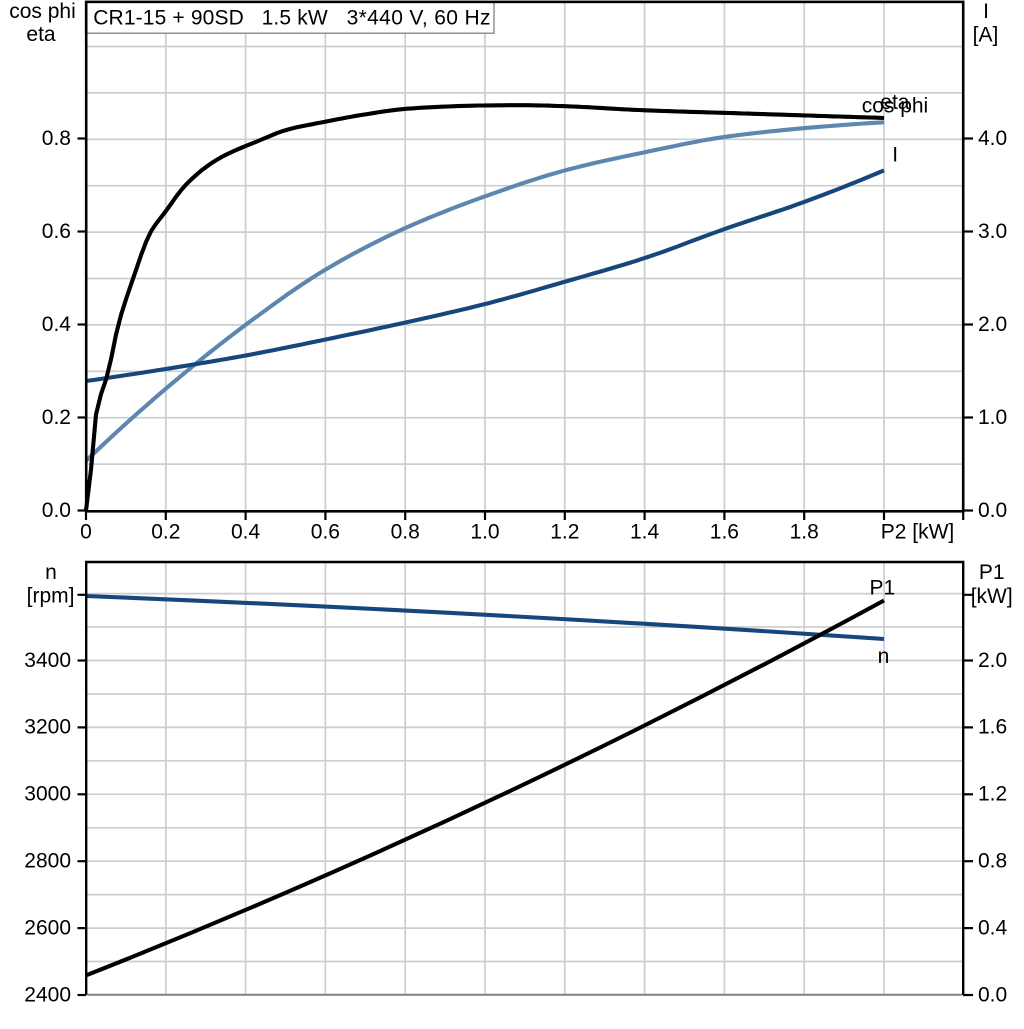 The width and height of the screenshot is (1024, 1029). What do you see at coordinates (86, 531) in the screenshot?
I see `svg-text: 0` at bounding box center [86, 531].